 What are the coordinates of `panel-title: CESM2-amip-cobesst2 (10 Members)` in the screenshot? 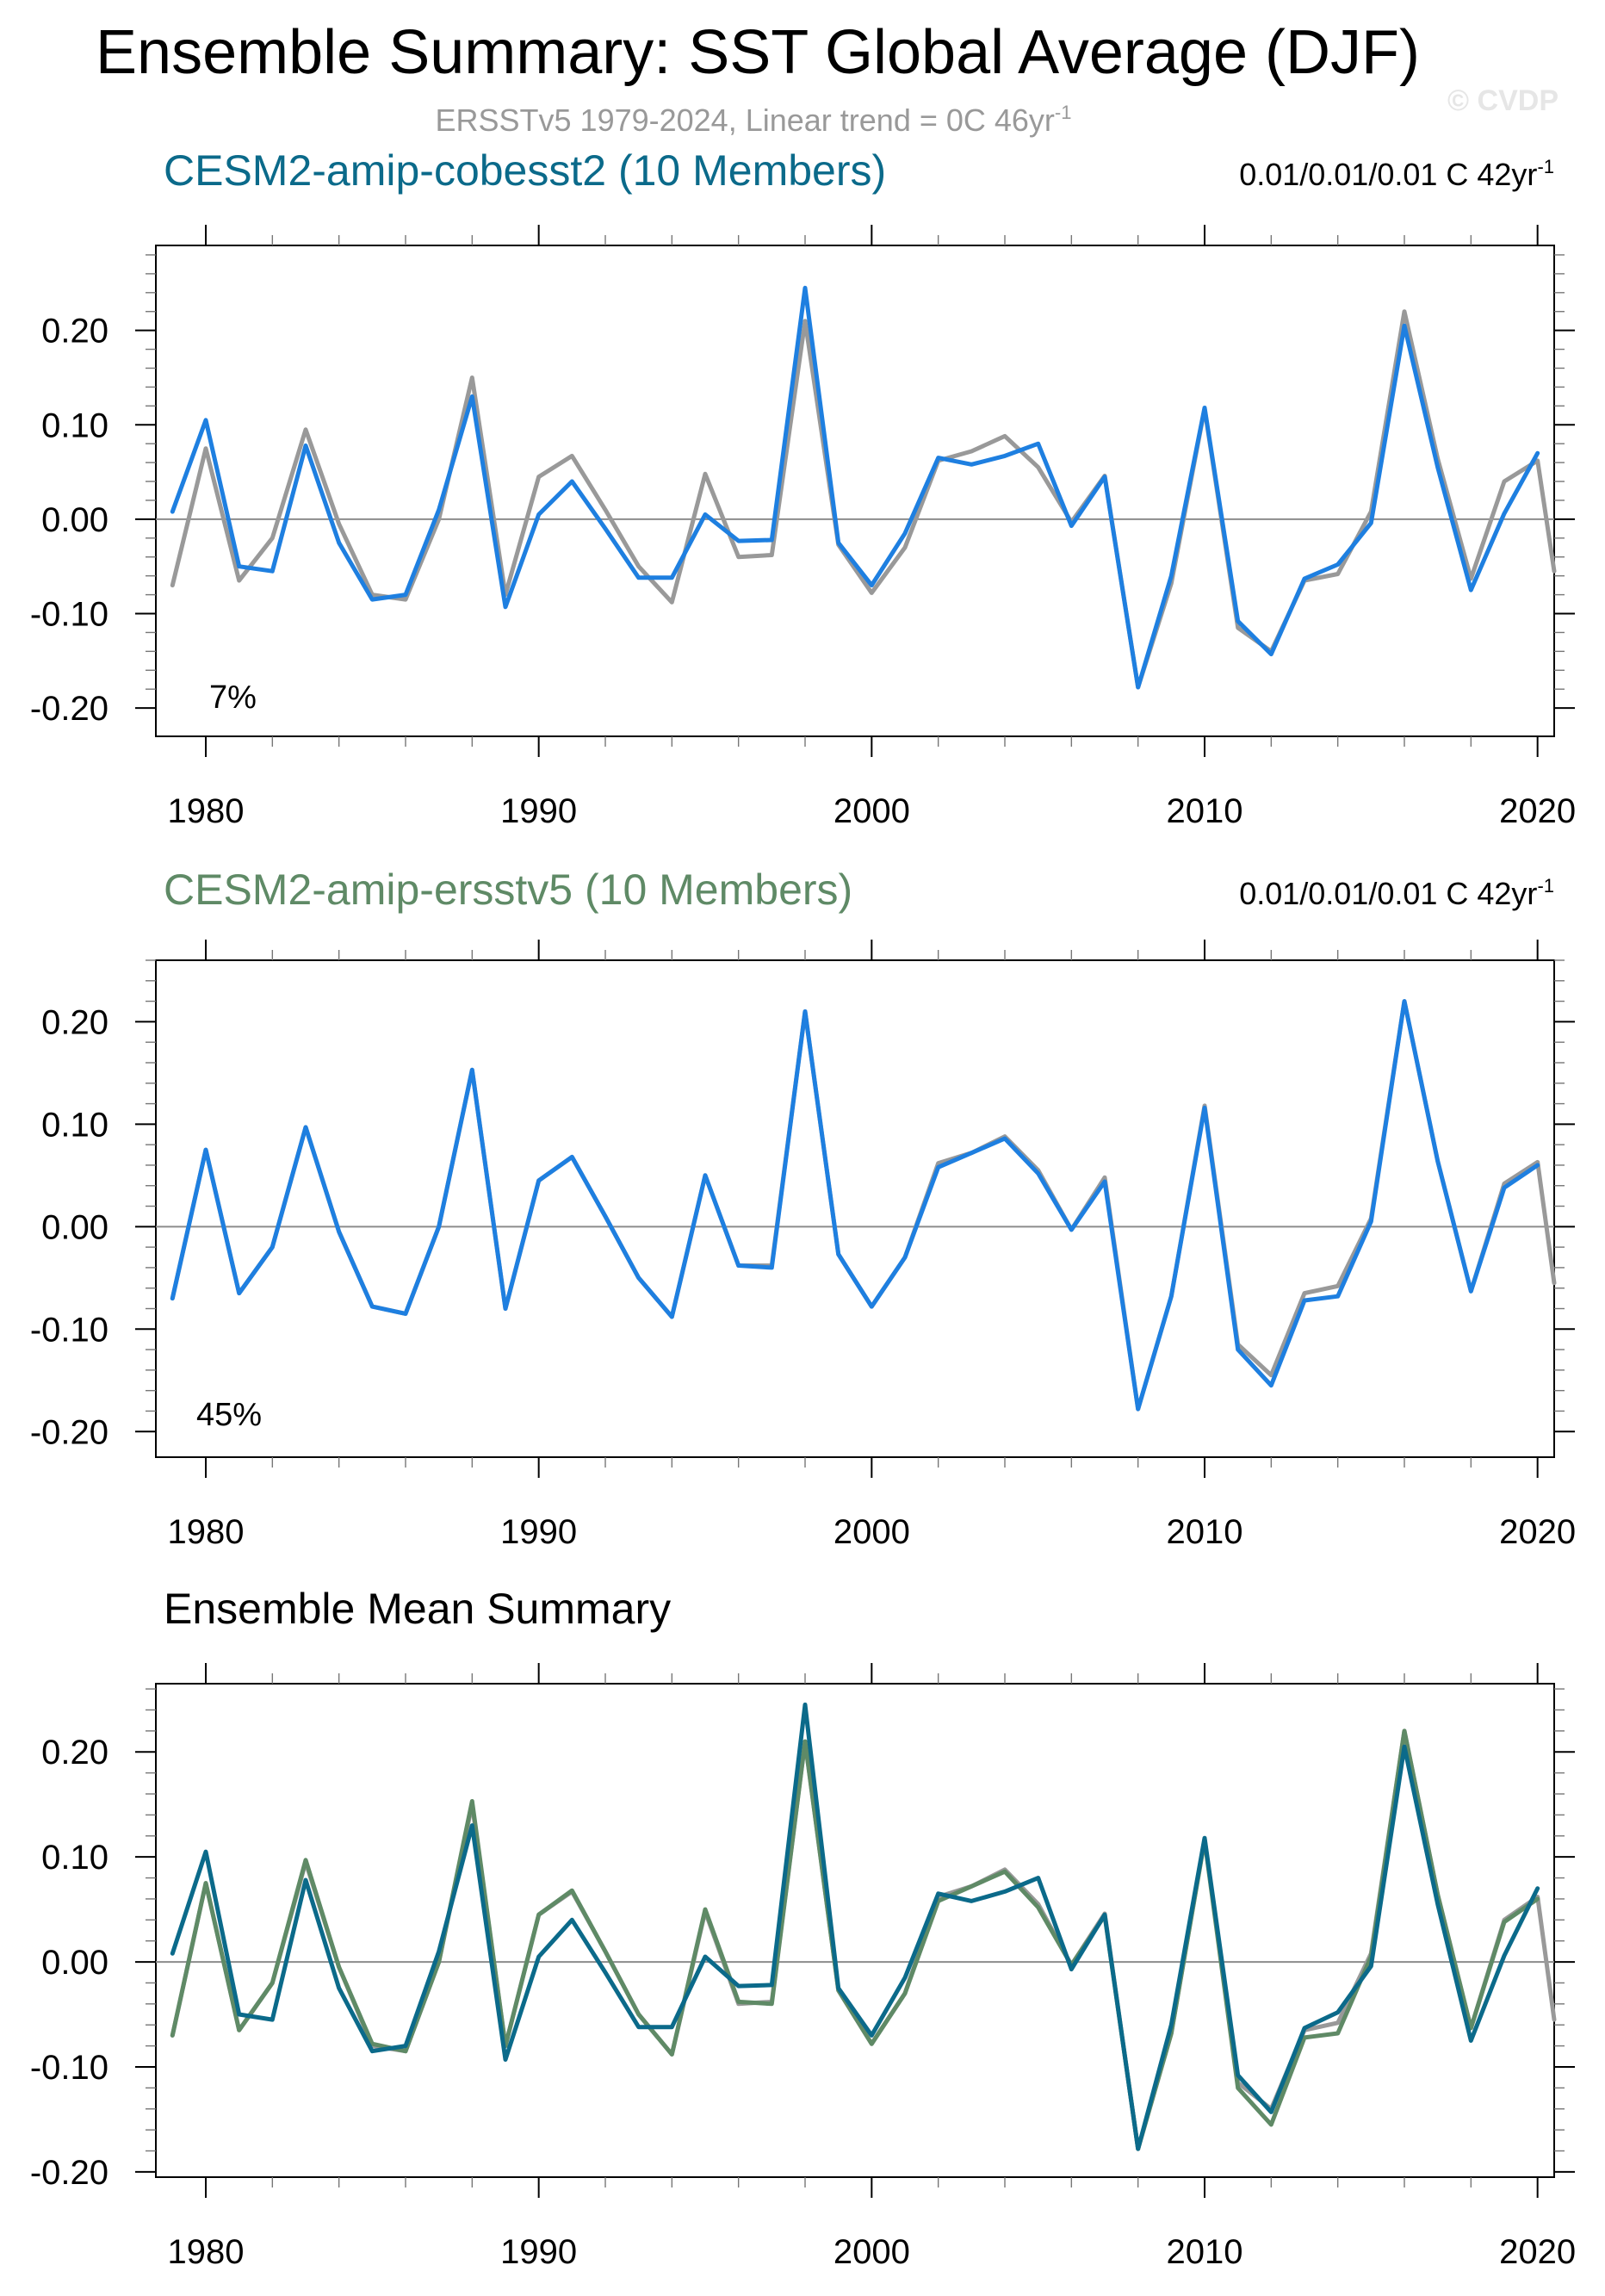 It's located at (525, 170).